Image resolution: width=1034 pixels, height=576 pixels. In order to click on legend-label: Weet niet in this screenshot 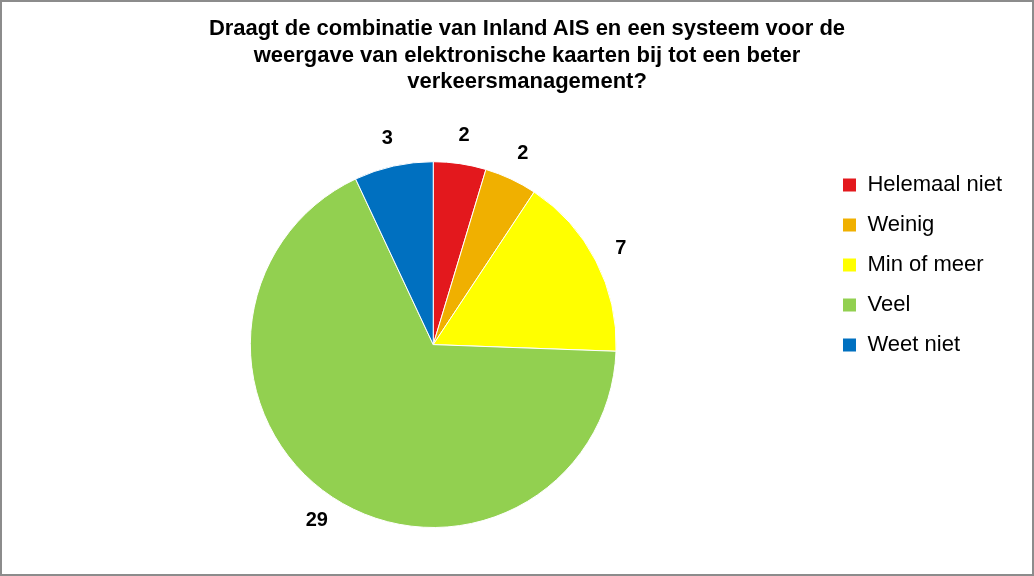, I will do `click(914, 344)`.